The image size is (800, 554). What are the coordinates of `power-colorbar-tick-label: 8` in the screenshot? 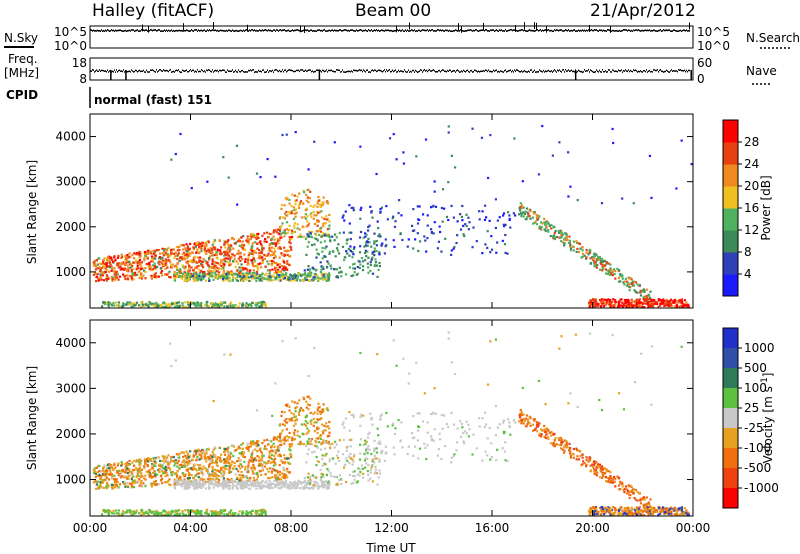 It's located at (748, 252).